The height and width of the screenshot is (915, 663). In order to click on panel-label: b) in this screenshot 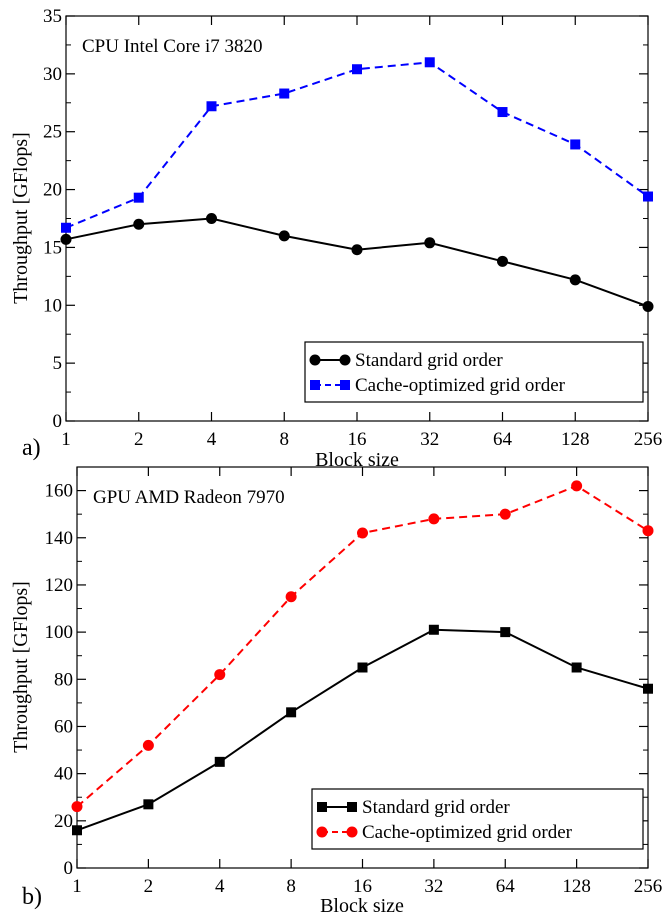, I will do `click(32, 897)`.